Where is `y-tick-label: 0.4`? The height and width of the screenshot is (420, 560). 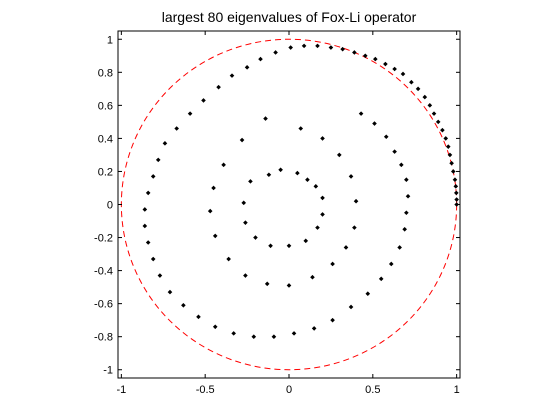
y-tick-label: 0.4 is located at coordinates (105, 139).